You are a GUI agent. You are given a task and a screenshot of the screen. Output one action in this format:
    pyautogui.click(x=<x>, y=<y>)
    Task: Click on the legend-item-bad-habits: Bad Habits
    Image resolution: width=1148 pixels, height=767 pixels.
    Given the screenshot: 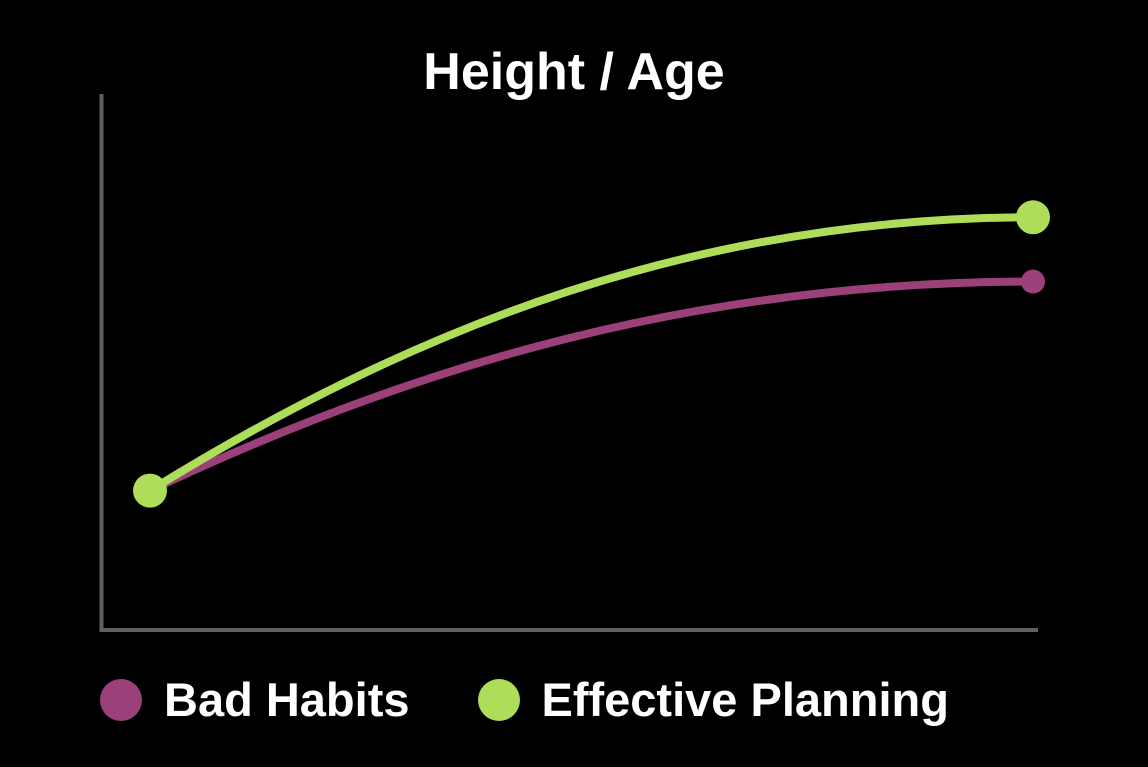 What is the action you would take?
    pyautogui.click(x=255, y=700)
    